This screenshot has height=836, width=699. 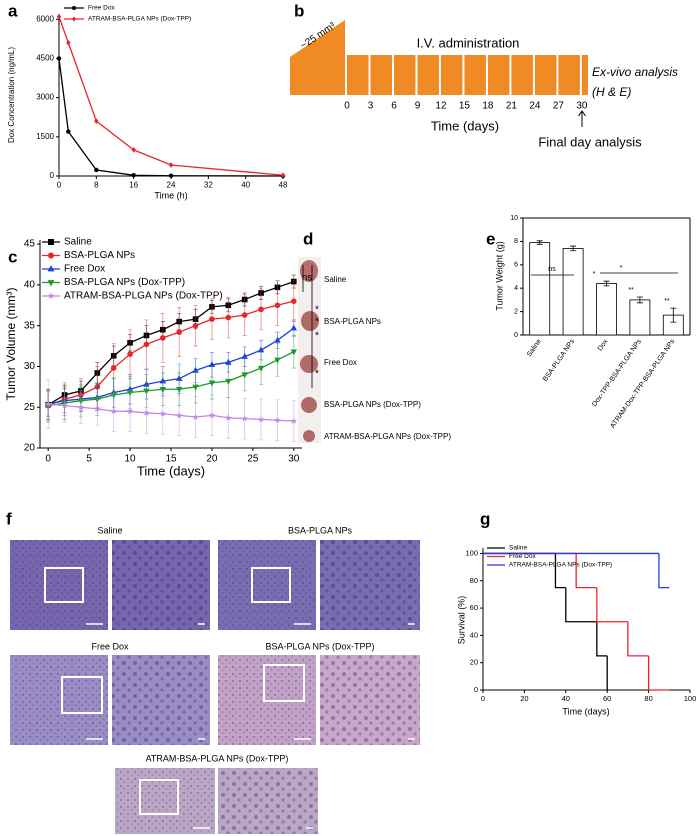 I want to click on x-tick-label: 80, so click(x=648, y=698).